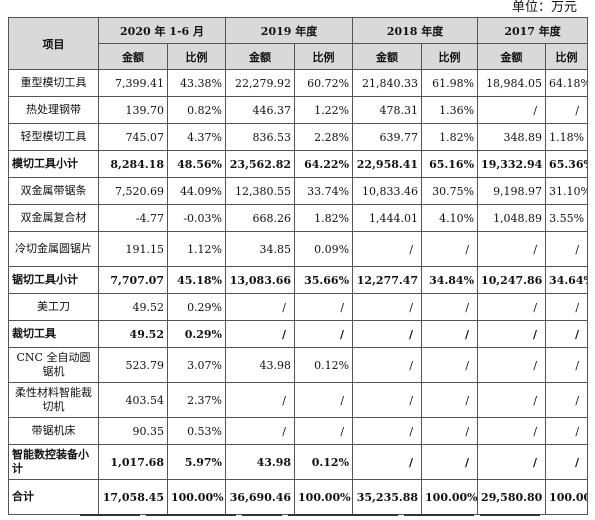 Image resolution: width=595 pixels, height=520 pixels. What do you see at coordinates (196, 110) in the screenshot?
I see `ratio-cell: 0.82%` at bounding box center [196, 110].